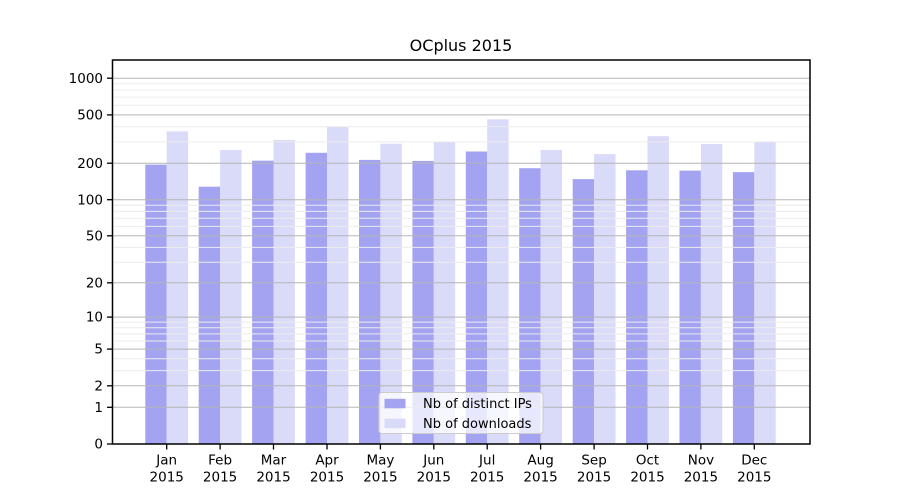 This screenshot has width=900, height=500. I want to click on x-tick-label-month-jun: Jun, so click(433, 461).